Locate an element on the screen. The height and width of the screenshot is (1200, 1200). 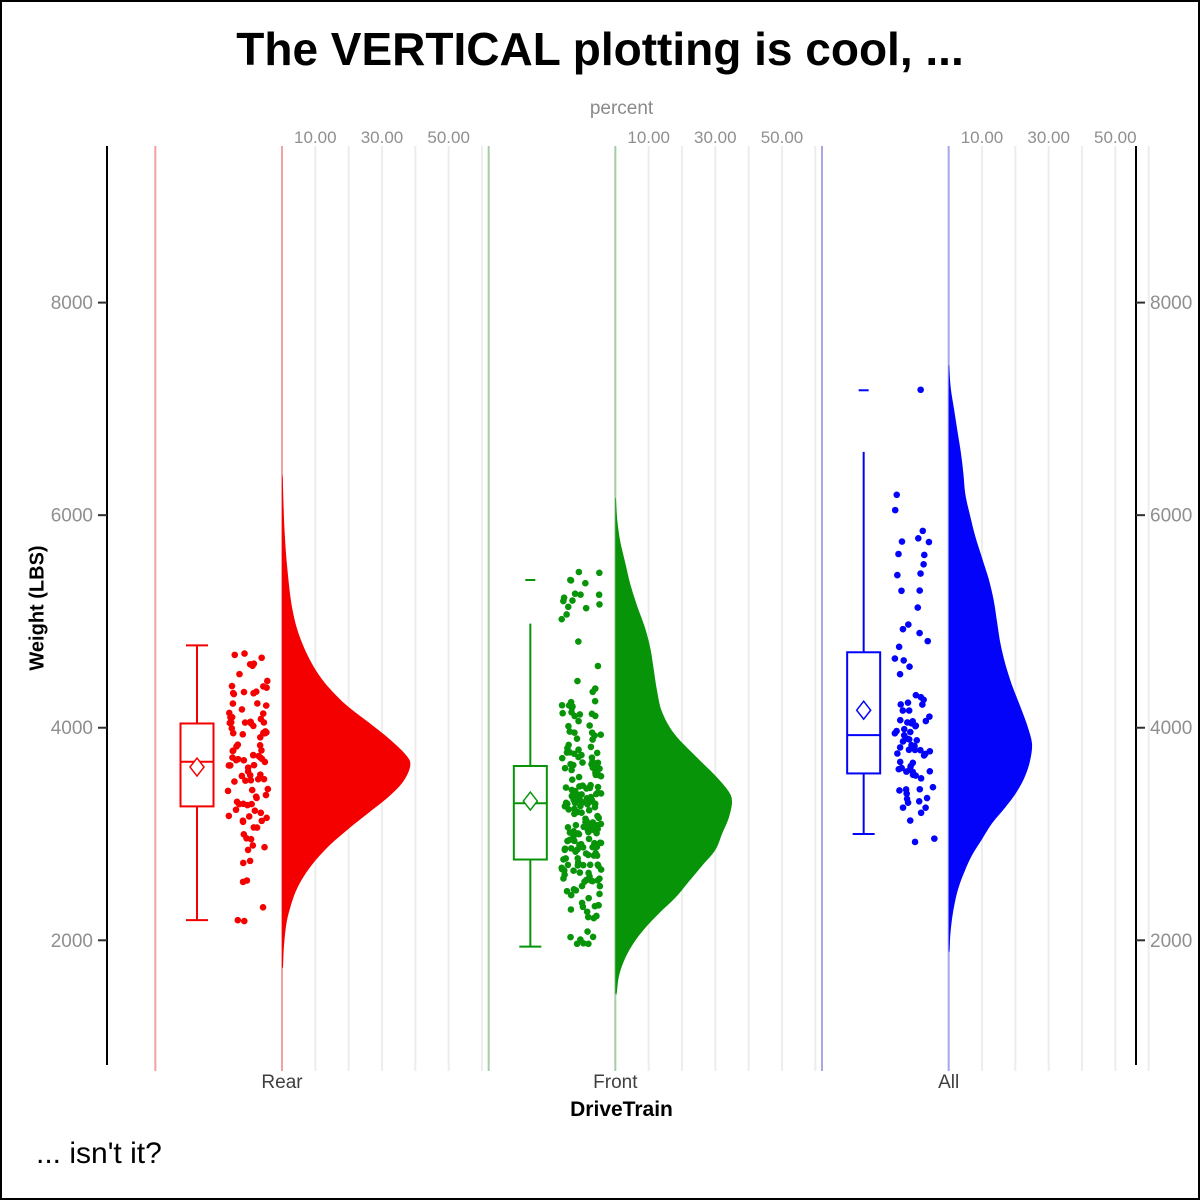
y-tick-label-left: 4000 is located at coordinates (72, 728).